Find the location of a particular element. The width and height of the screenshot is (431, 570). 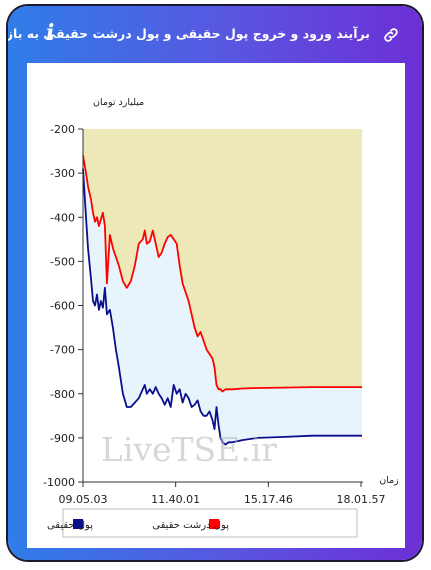

x-tick-label: 11.40.01 is located at coordinates (175, 499).